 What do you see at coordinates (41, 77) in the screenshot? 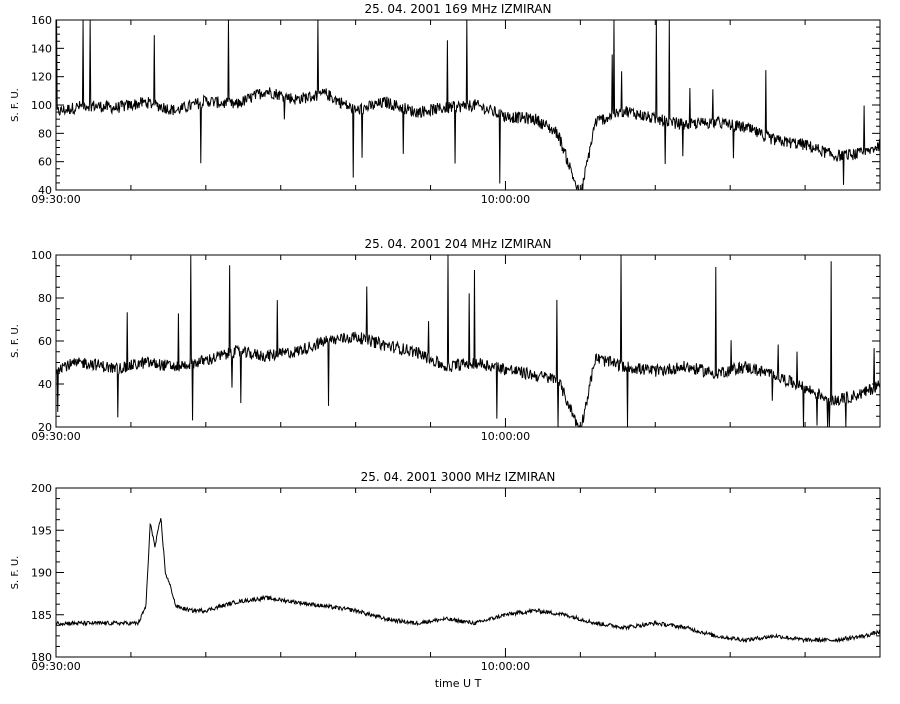
I see `y-tick-label: 120` at bounding box center [41, 77].